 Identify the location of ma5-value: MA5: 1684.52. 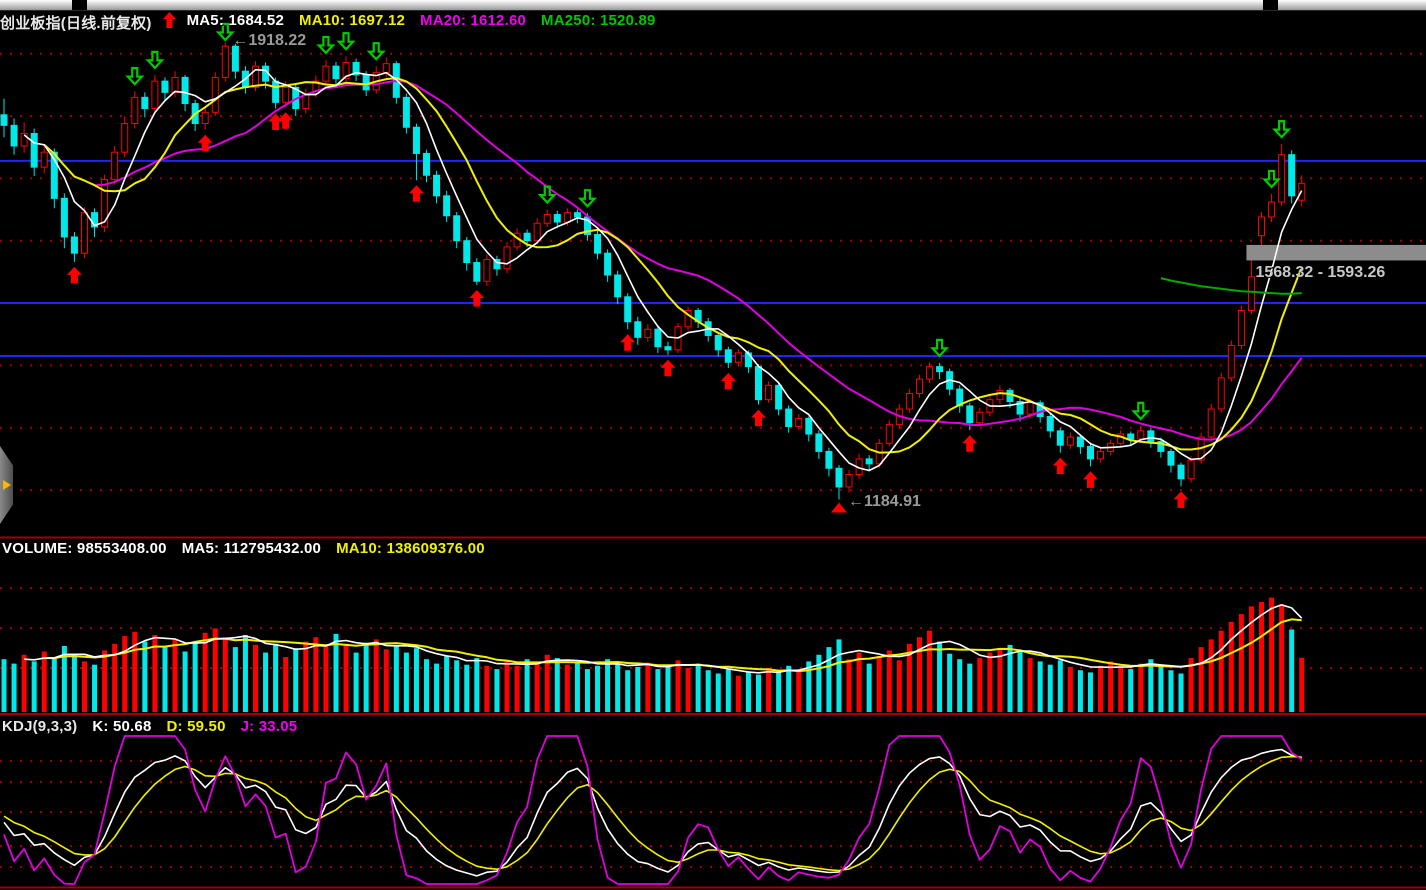
(235, 20).